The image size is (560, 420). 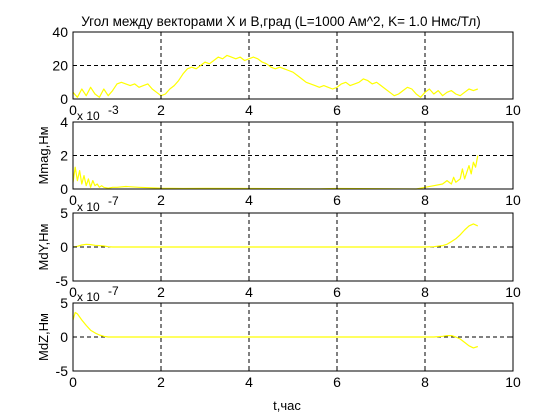 What do you see at coordinates (249, 382) in the screenshot?
I see `panel-4-xtick-label-2: 4` at bounding box center [249, 382].